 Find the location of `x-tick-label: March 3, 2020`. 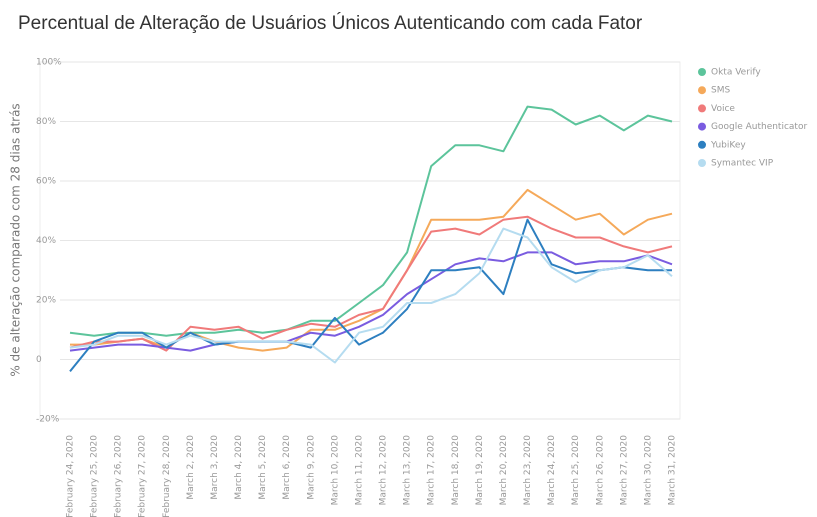

x-tick-label: March 3, 2020 is located at coordinates (215, 467).